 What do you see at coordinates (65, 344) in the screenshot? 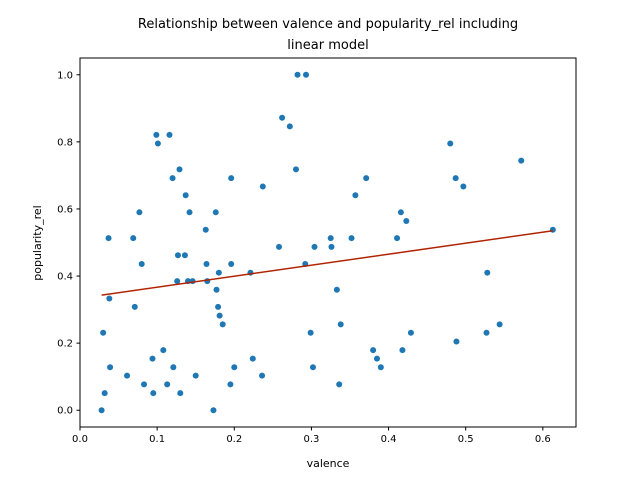
I see `y-tick-label: 0.2` at bounding box center [65, 344].